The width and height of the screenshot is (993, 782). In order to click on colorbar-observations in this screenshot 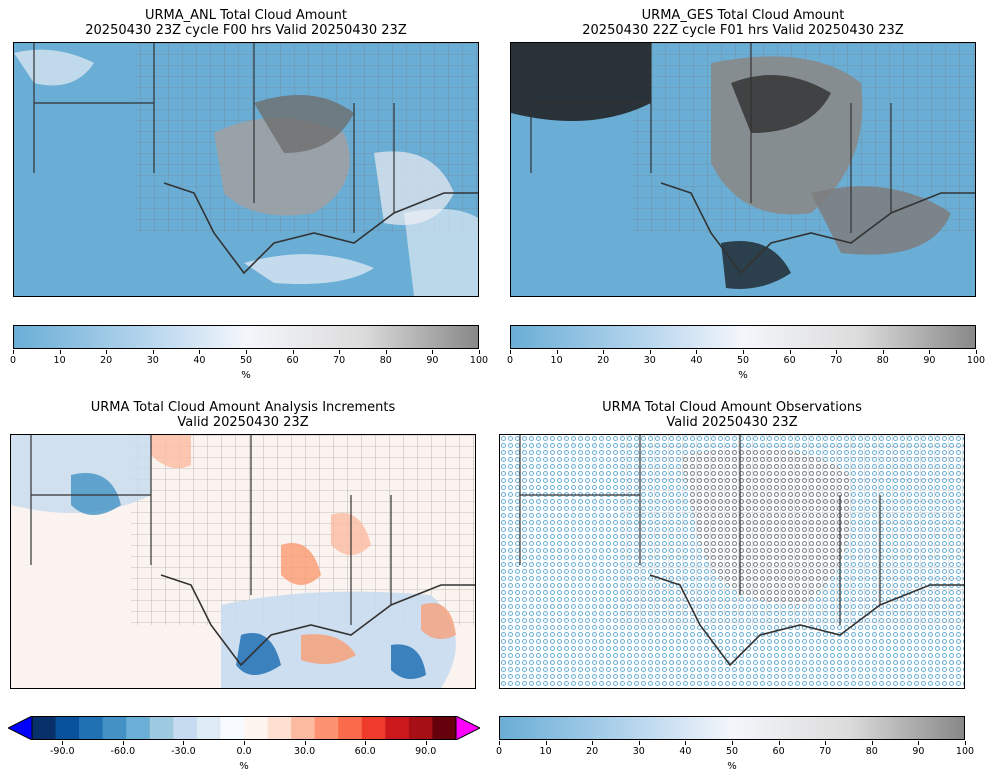, I will do `click(732, 728)`.